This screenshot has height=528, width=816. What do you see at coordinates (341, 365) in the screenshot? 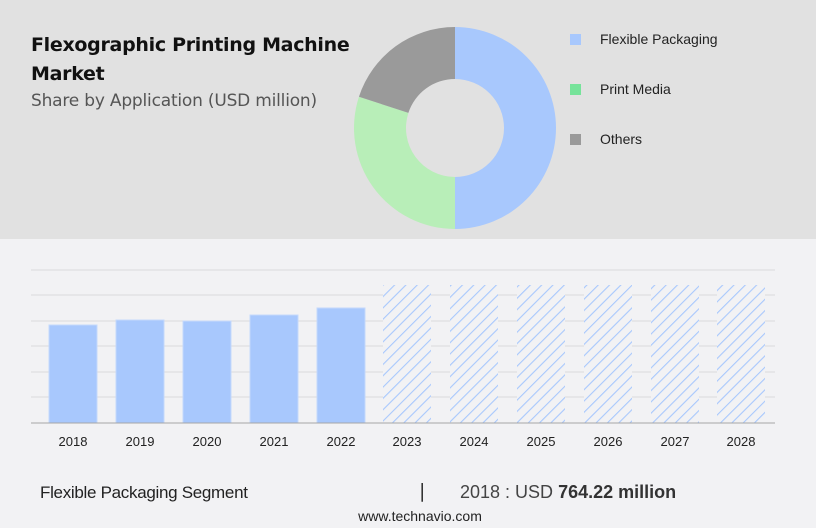
I see `bar-2022` at bounding box center [341, 365].